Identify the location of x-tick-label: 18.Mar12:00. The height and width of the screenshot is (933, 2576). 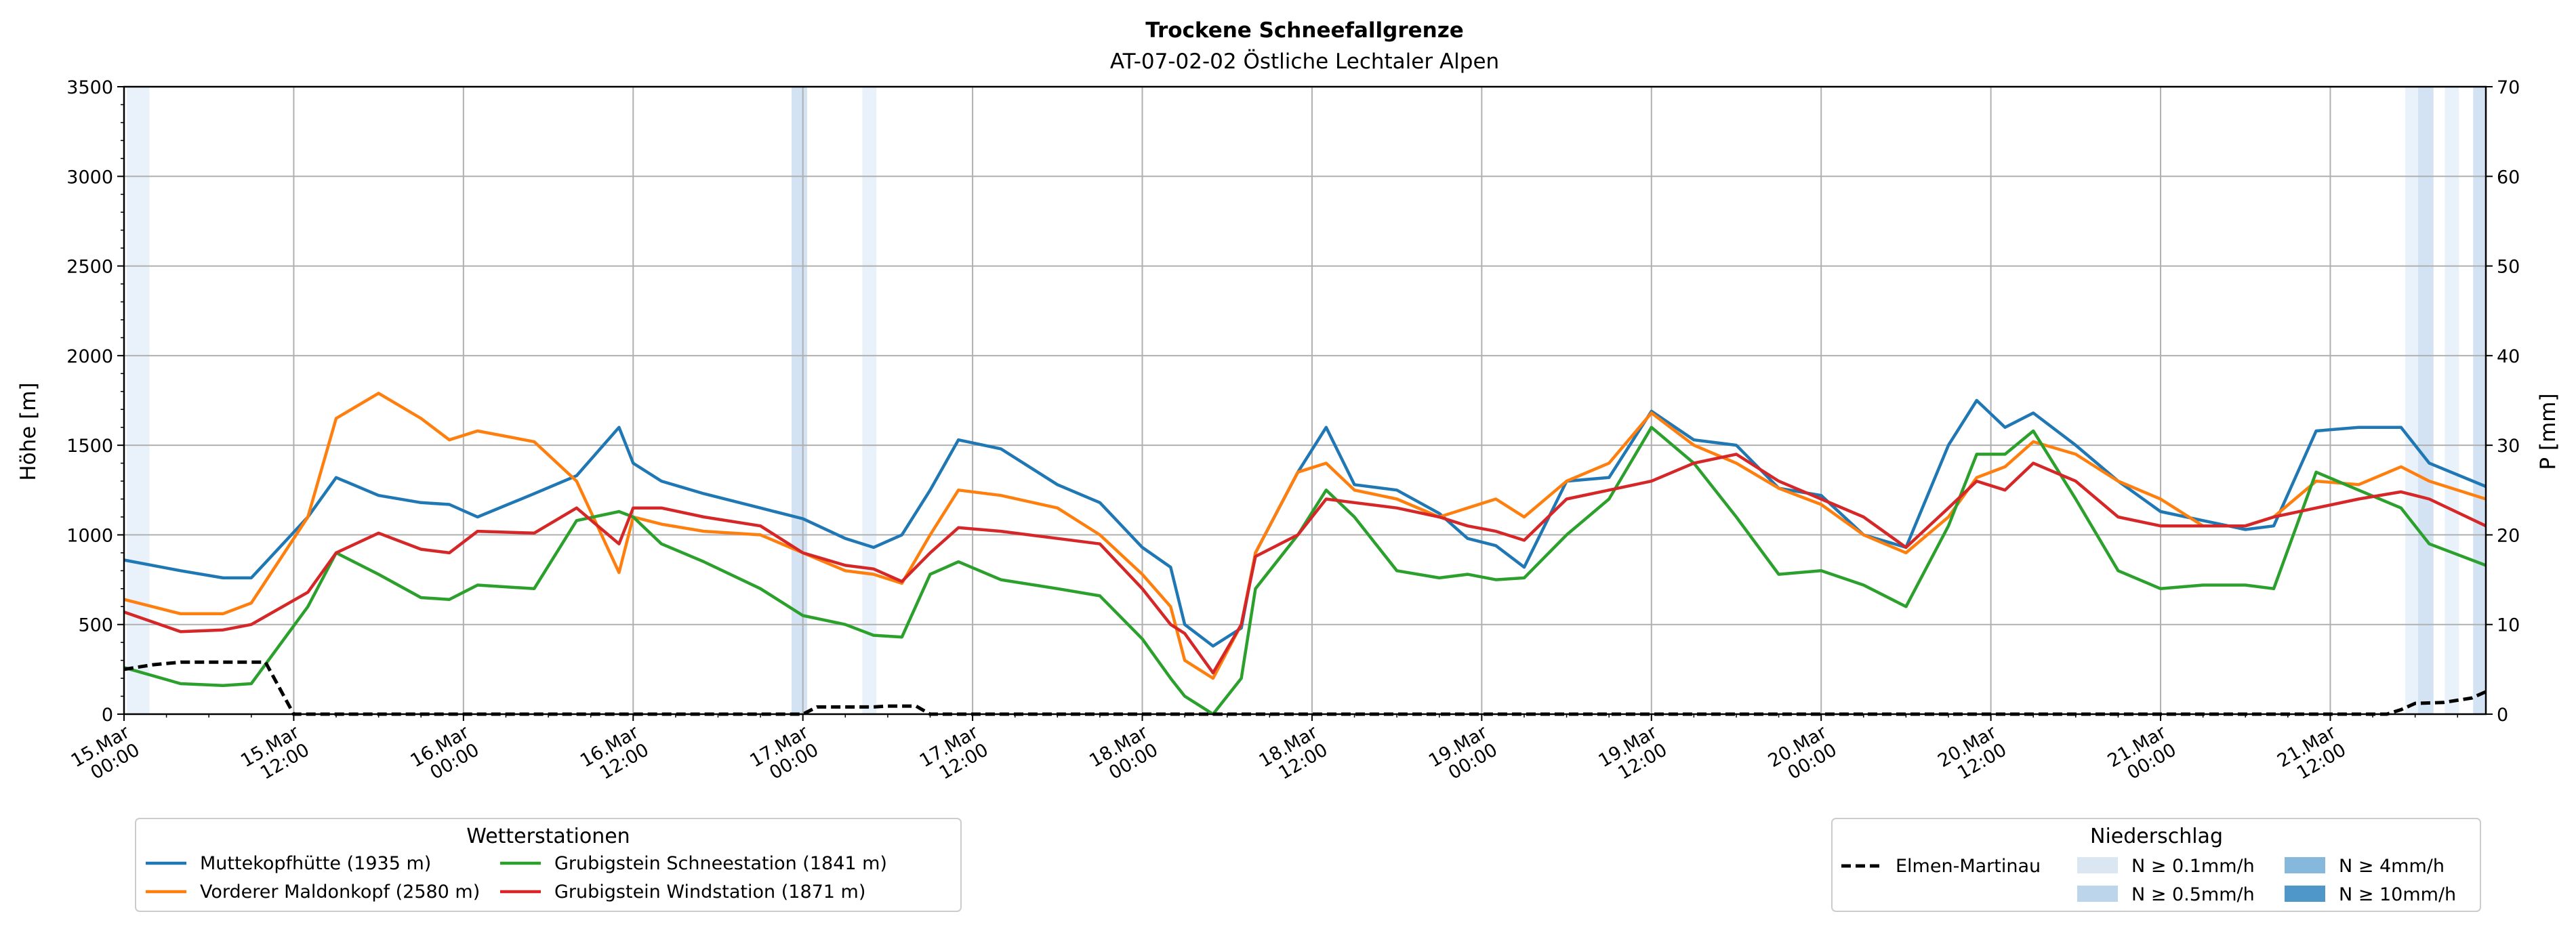
(1294, 755).